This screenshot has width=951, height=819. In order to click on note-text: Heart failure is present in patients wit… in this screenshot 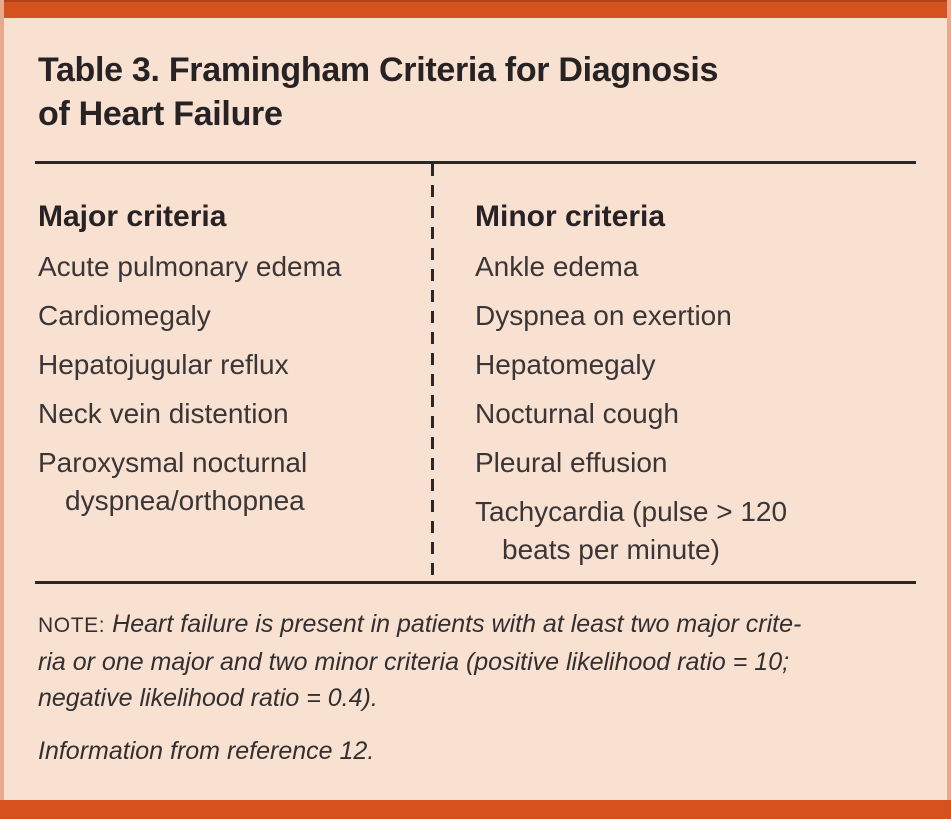, I will do `click(457, 624)`.